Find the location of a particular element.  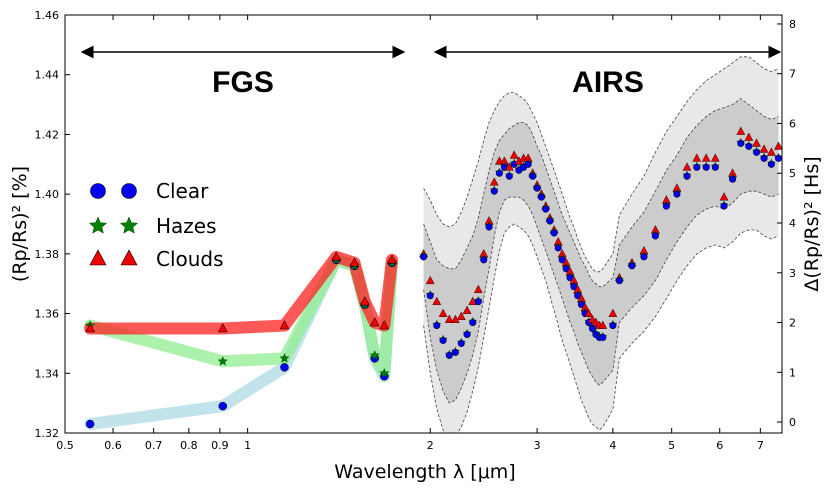

y-tick-label: 1.40 is located at coordinates (47, 194).